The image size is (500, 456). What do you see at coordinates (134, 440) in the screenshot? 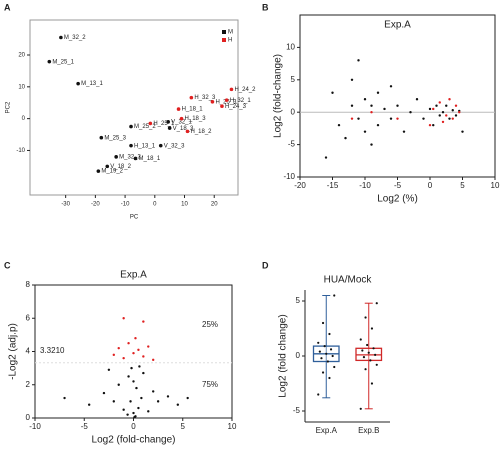
I see `x-axis-label: Log2 (fold-change)` at bounding box center [134, 440].